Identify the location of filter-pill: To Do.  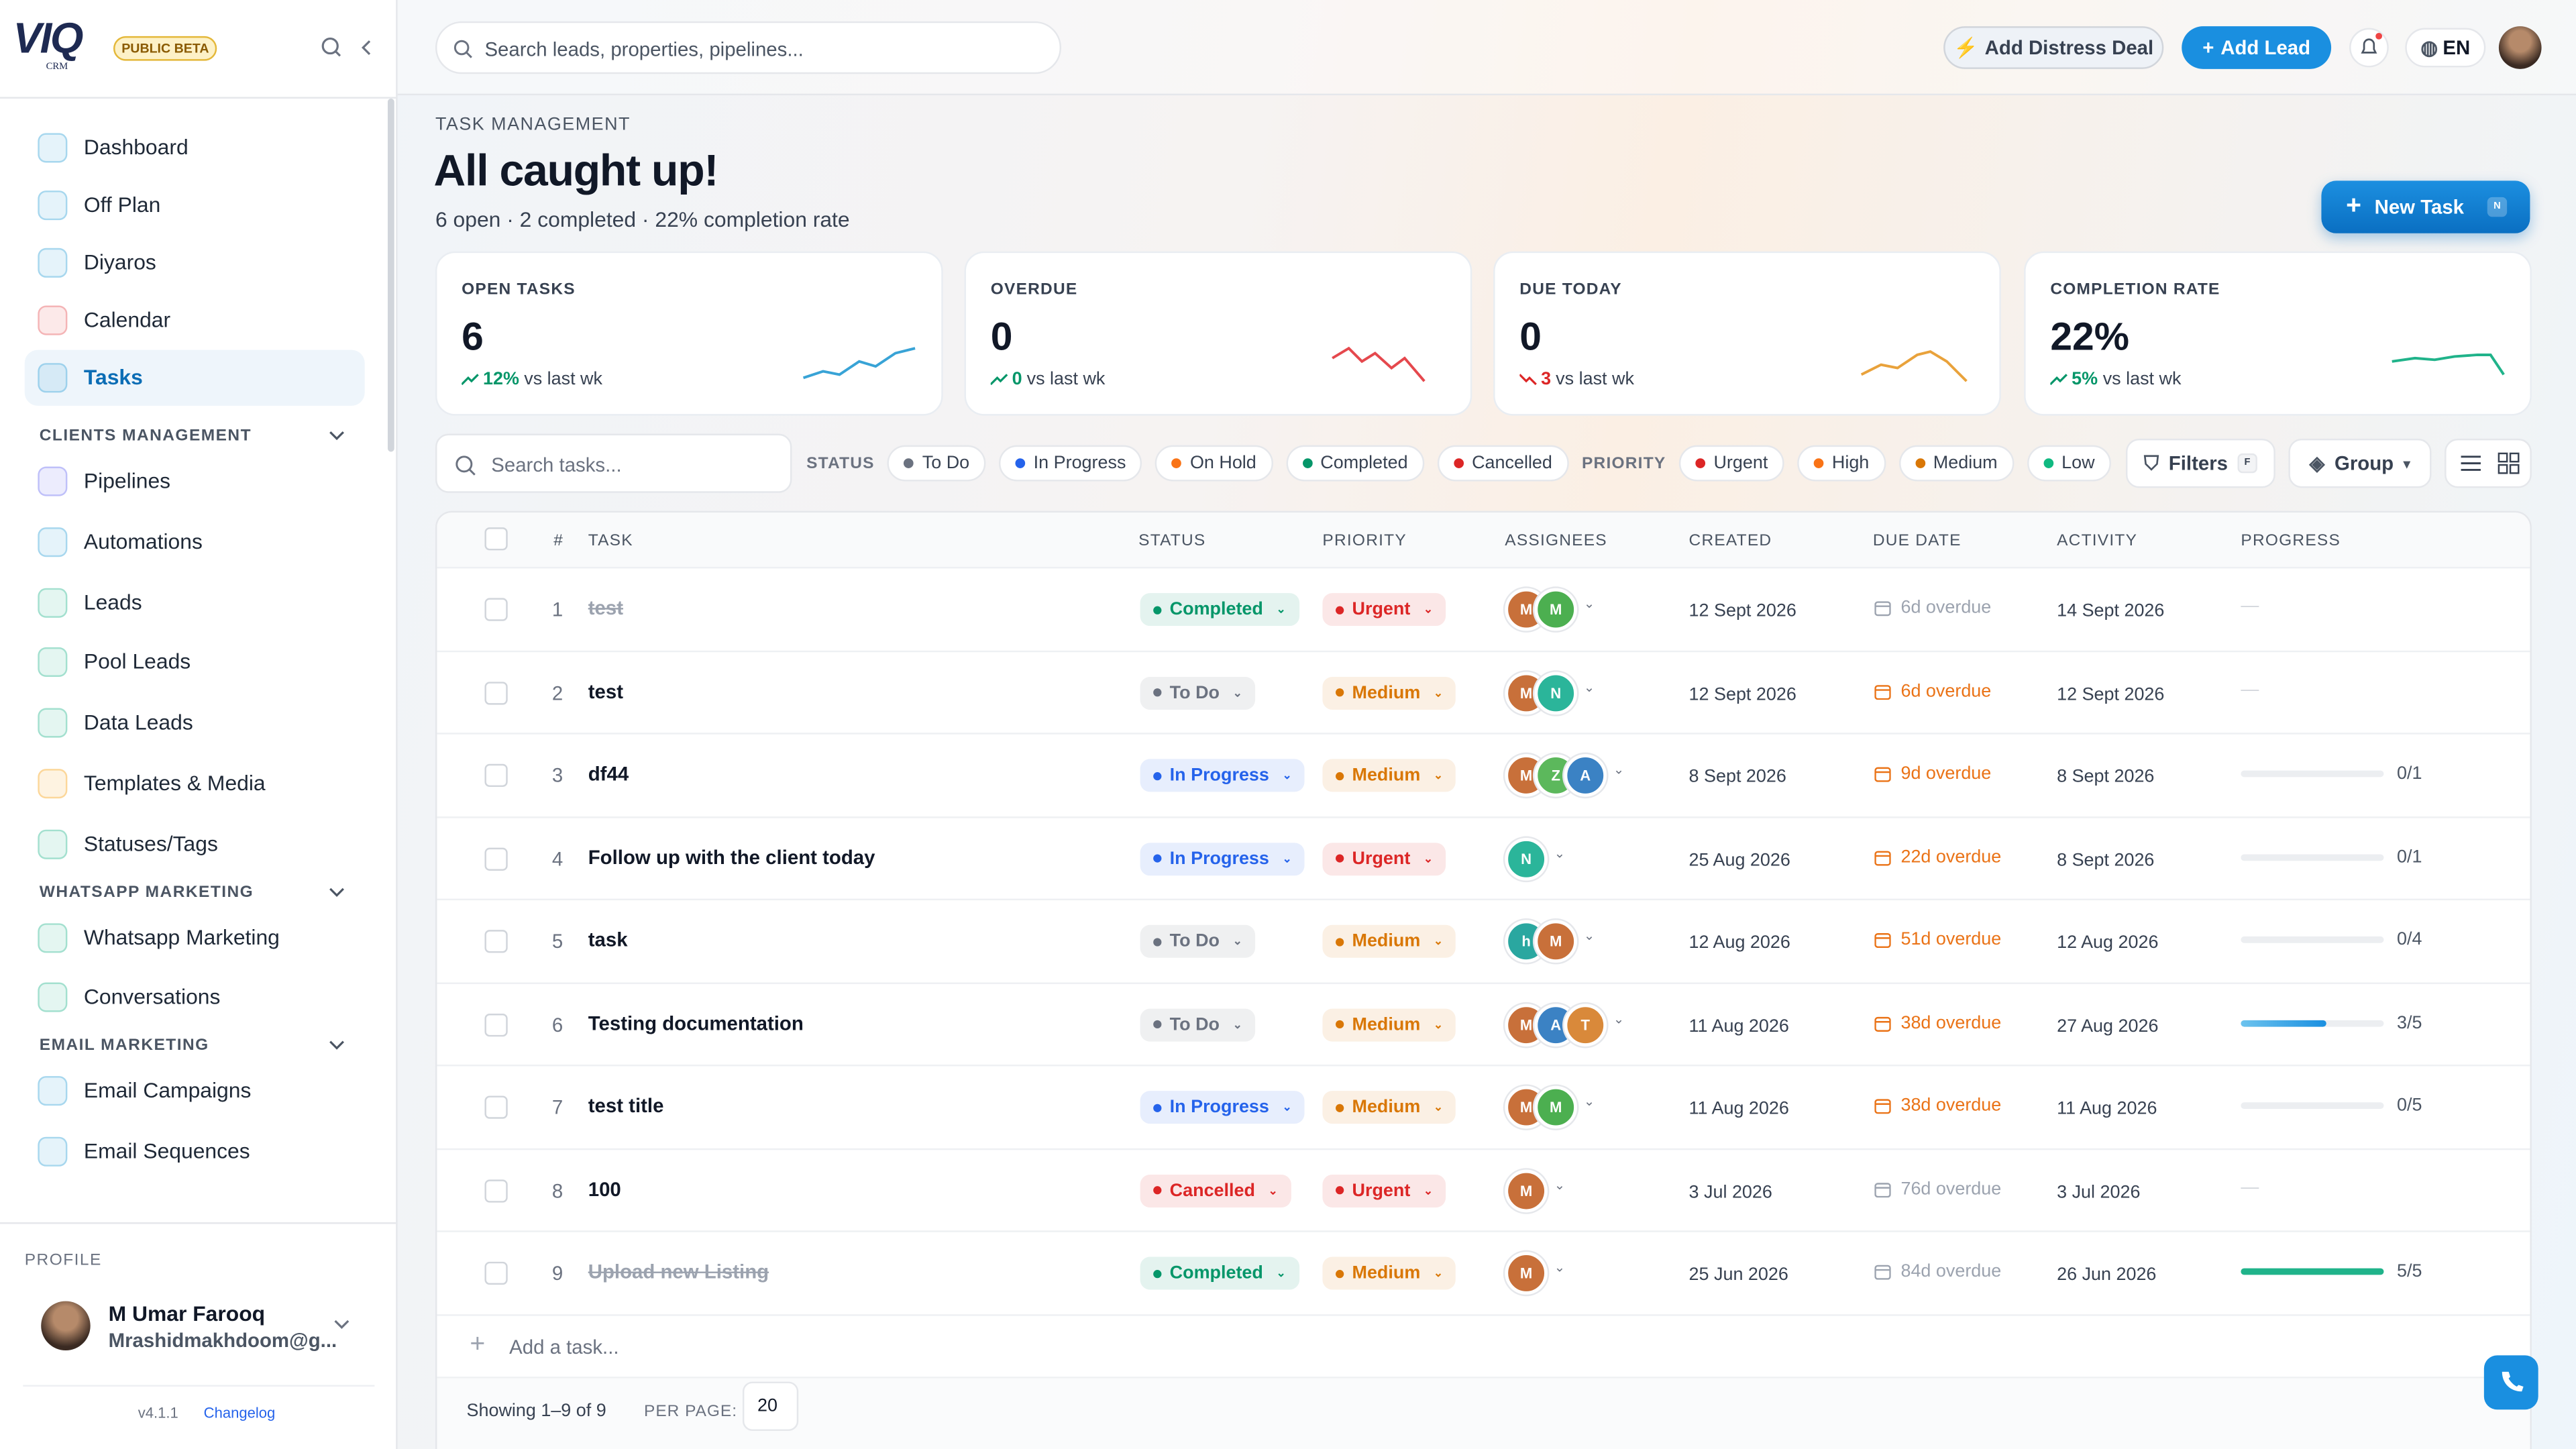
(937, 463).